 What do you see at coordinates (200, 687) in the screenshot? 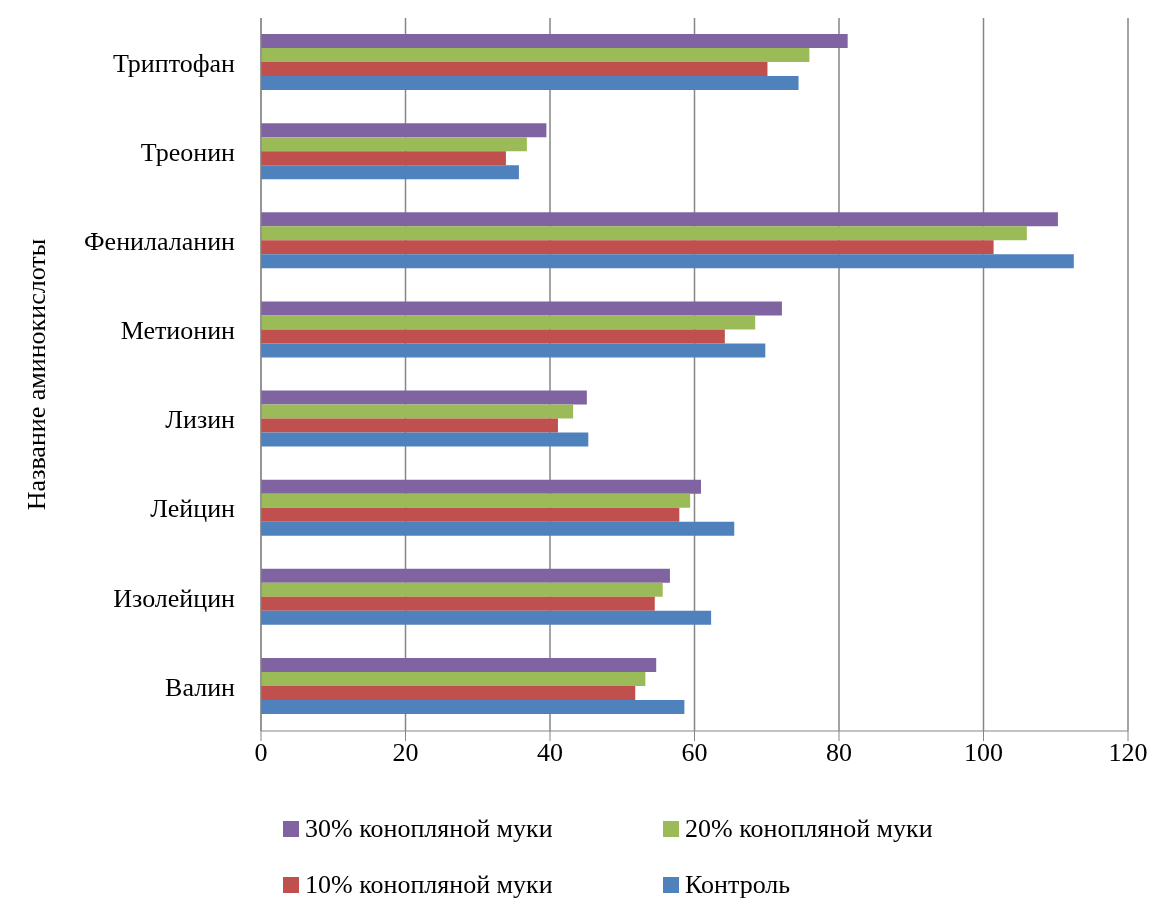
I see `y-tick-label: Валин` at bounding box center [200, 687].